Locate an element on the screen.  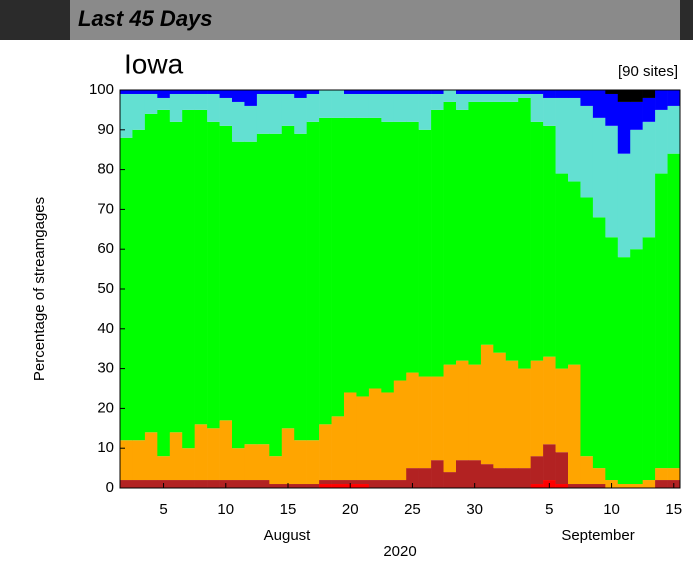
y-tick-label: 10 is located at coordinates (105, 447).